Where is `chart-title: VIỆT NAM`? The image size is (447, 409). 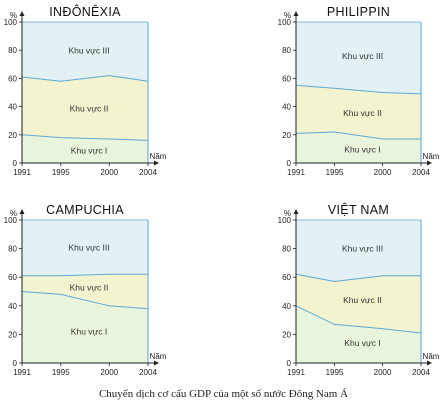 chart-title: VIỆT NAM is located at coordinates (358, 209).